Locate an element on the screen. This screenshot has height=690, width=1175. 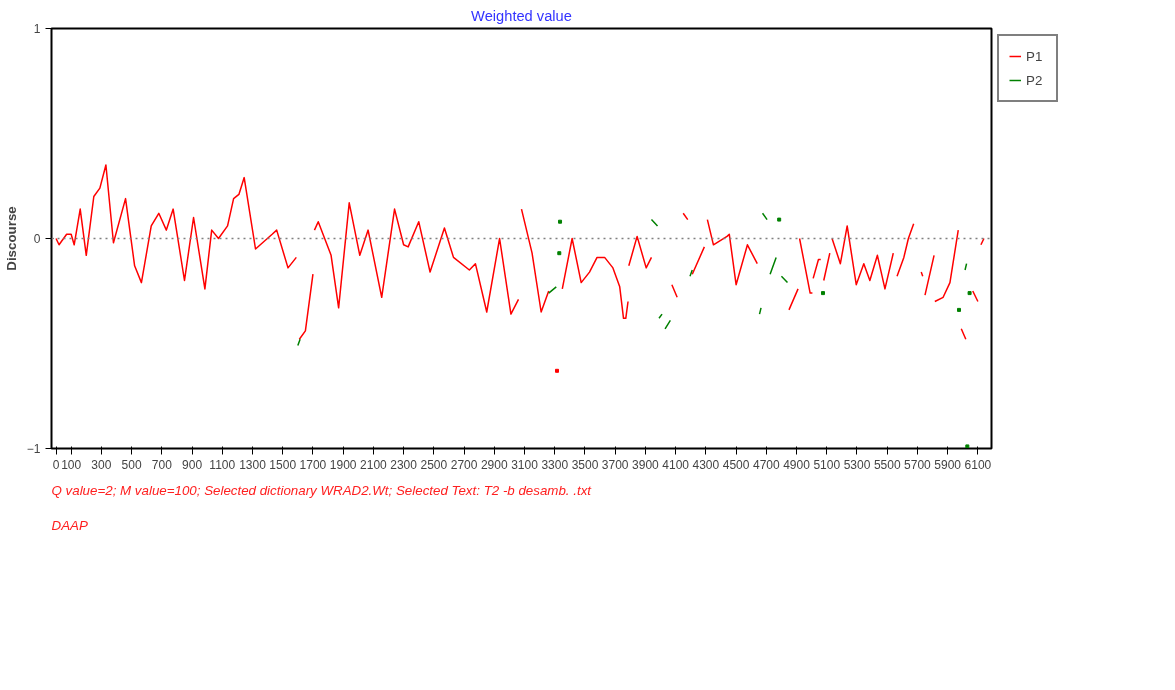
x-tick-label: 4300 is located at coordinates (706, 464).